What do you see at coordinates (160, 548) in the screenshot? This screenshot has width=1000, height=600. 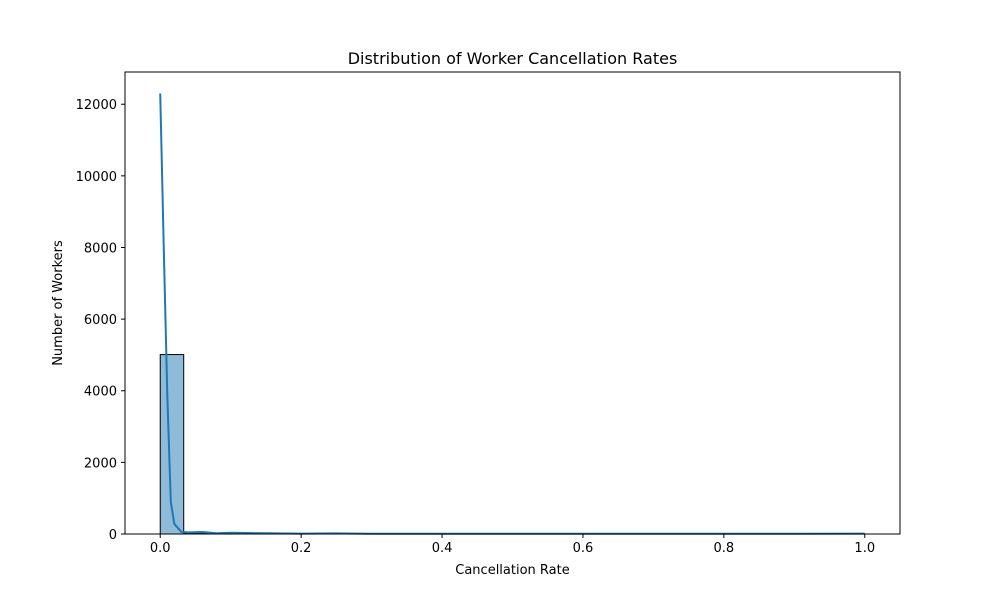 I see `x-tick-label: 0.0` at bounding box center [160, 548].